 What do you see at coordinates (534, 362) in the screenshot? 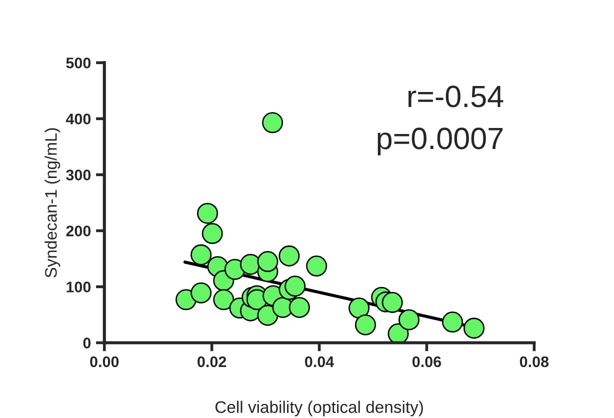
I see `x-tick-label: 0.08` at bounding box center [534, 362].